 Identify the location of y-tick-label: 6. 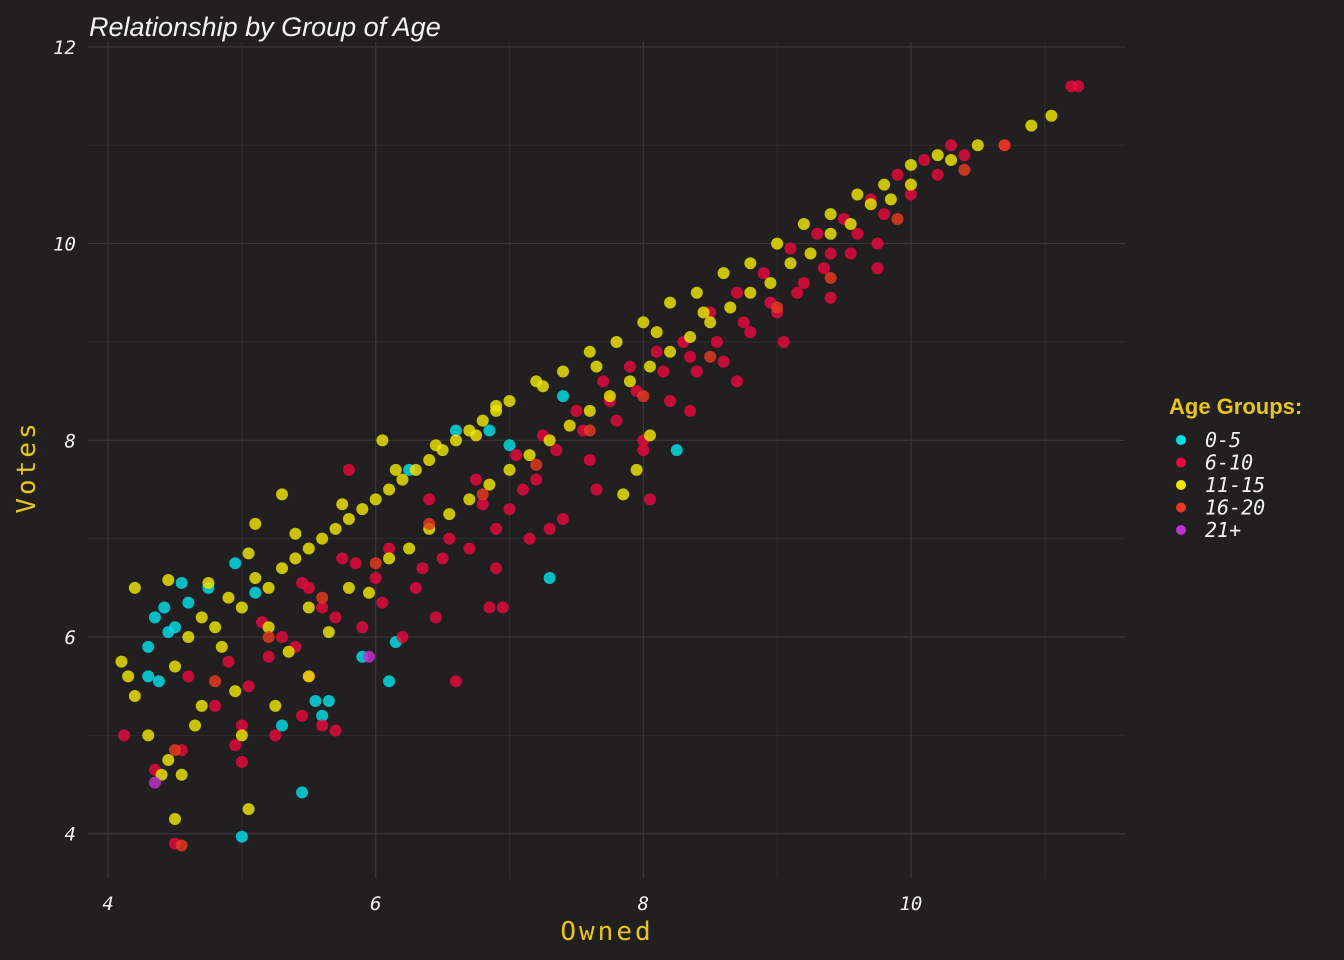
(70, 638).